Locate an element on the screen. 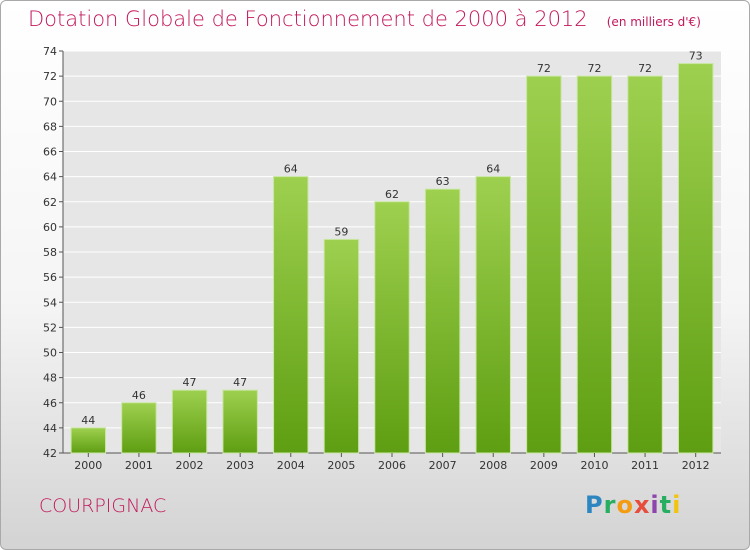  x-tick-label-2006: 2006 is located at coordinates (392, 465).